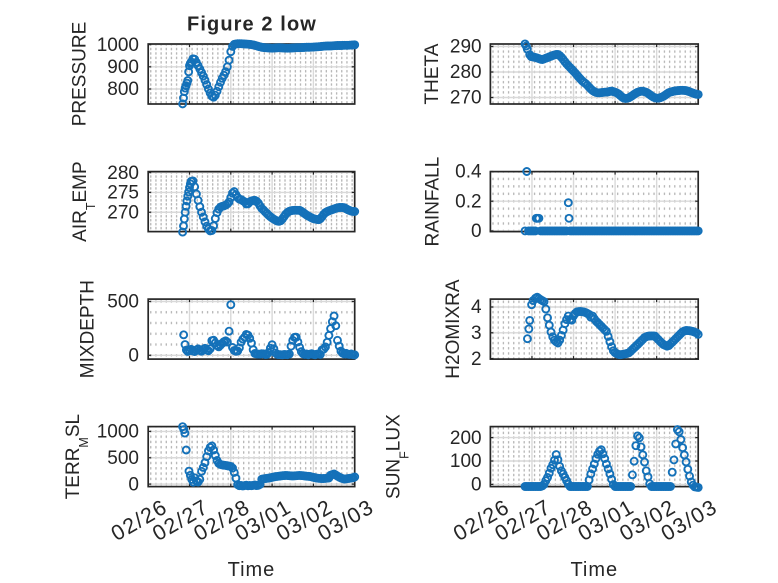  What do you see at coordinates (398, 456) in the screenshot?
I see `svg-text: SUNF​LUX` at bounding box center [398, 456].